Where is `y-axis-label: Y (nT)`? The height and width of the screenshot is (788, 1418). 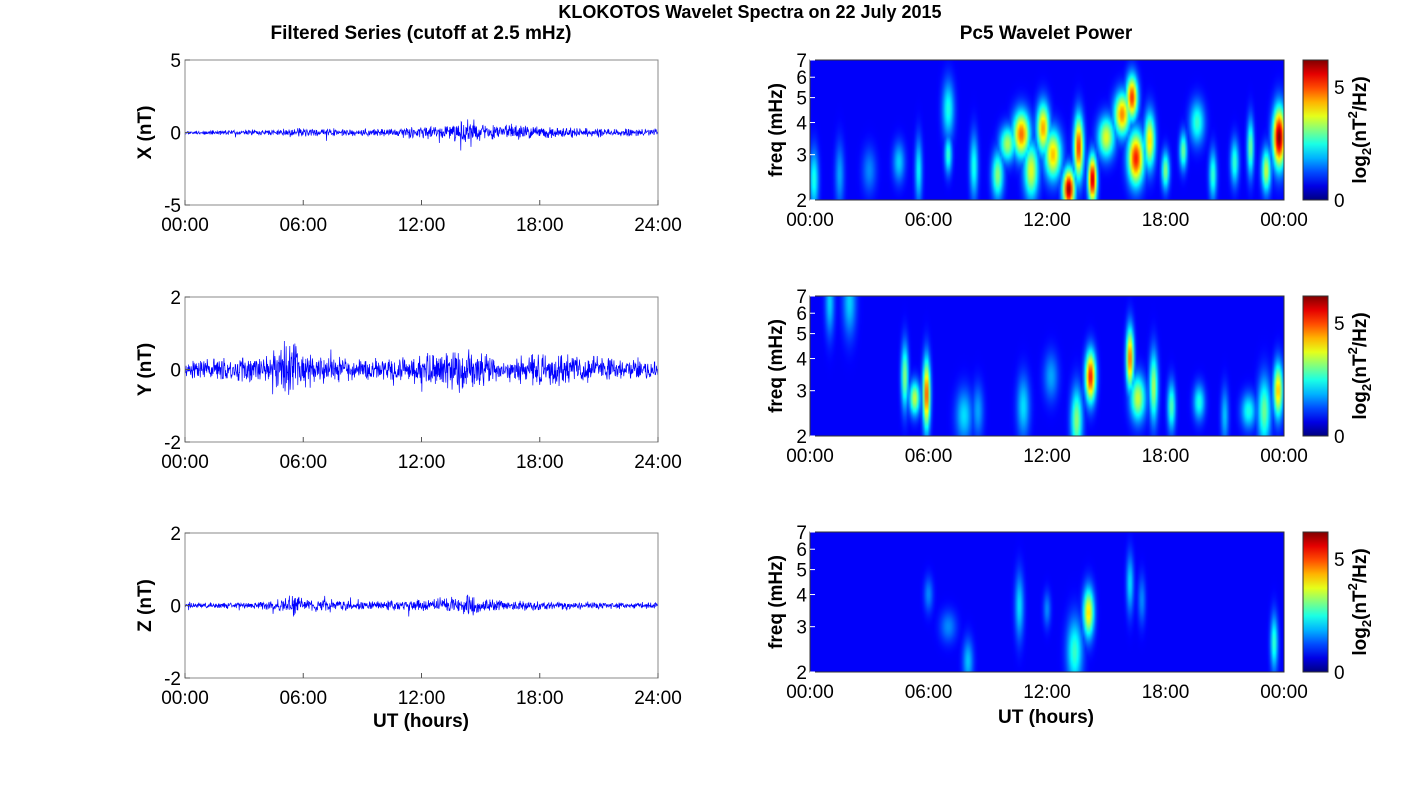 y-axis-label: Y (nT) is located at coordinates (145, 369).